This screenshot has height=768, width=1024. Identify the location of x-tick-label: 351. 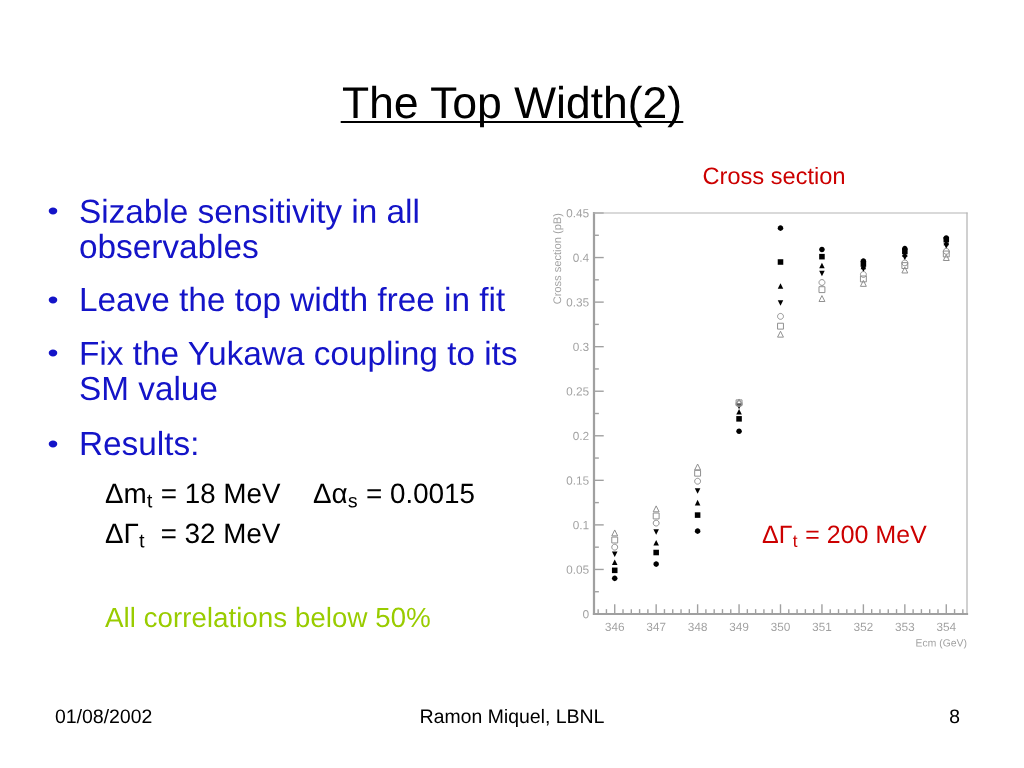
(822, 626).